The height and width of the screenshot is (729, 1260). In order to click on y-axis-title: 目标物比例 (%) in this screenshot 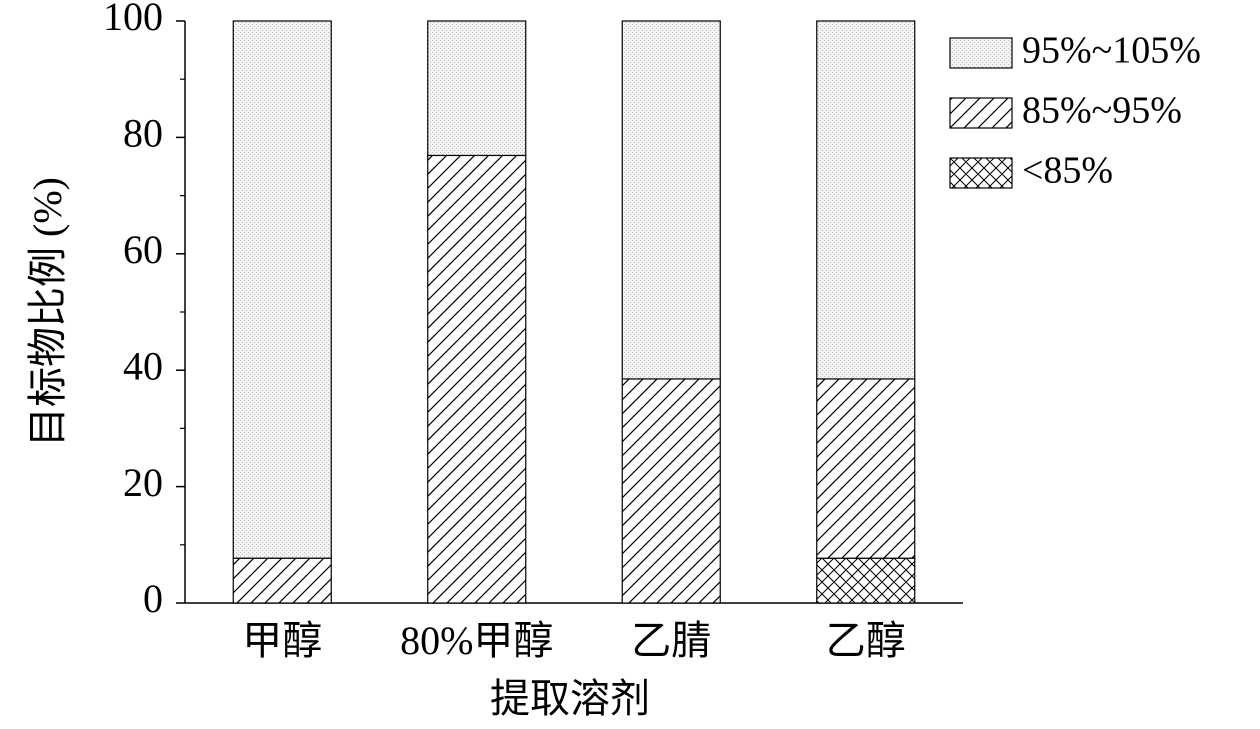, I will do `click(47, 312)`.